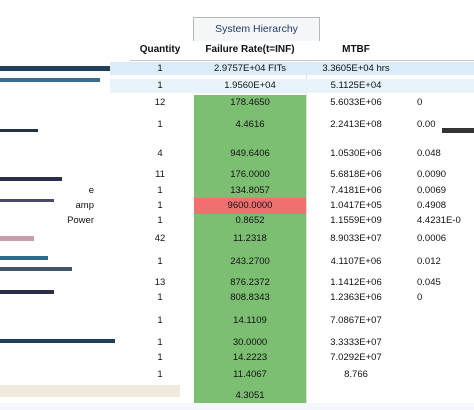 This screenshot has width=474, height=410. Describe the element at coordinates (356, 174) in the screenshot. I see `mtbf-cell: 5.6818E+06` at that location.